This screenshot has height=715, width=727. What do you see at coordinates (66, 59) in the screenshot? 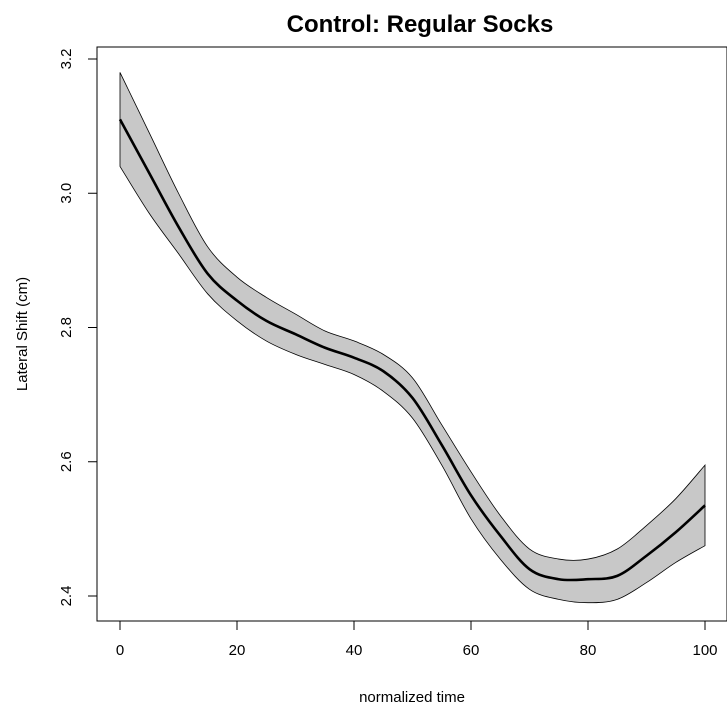
I see `y-tick-label: 3.2` at bounding box center [66, 59].